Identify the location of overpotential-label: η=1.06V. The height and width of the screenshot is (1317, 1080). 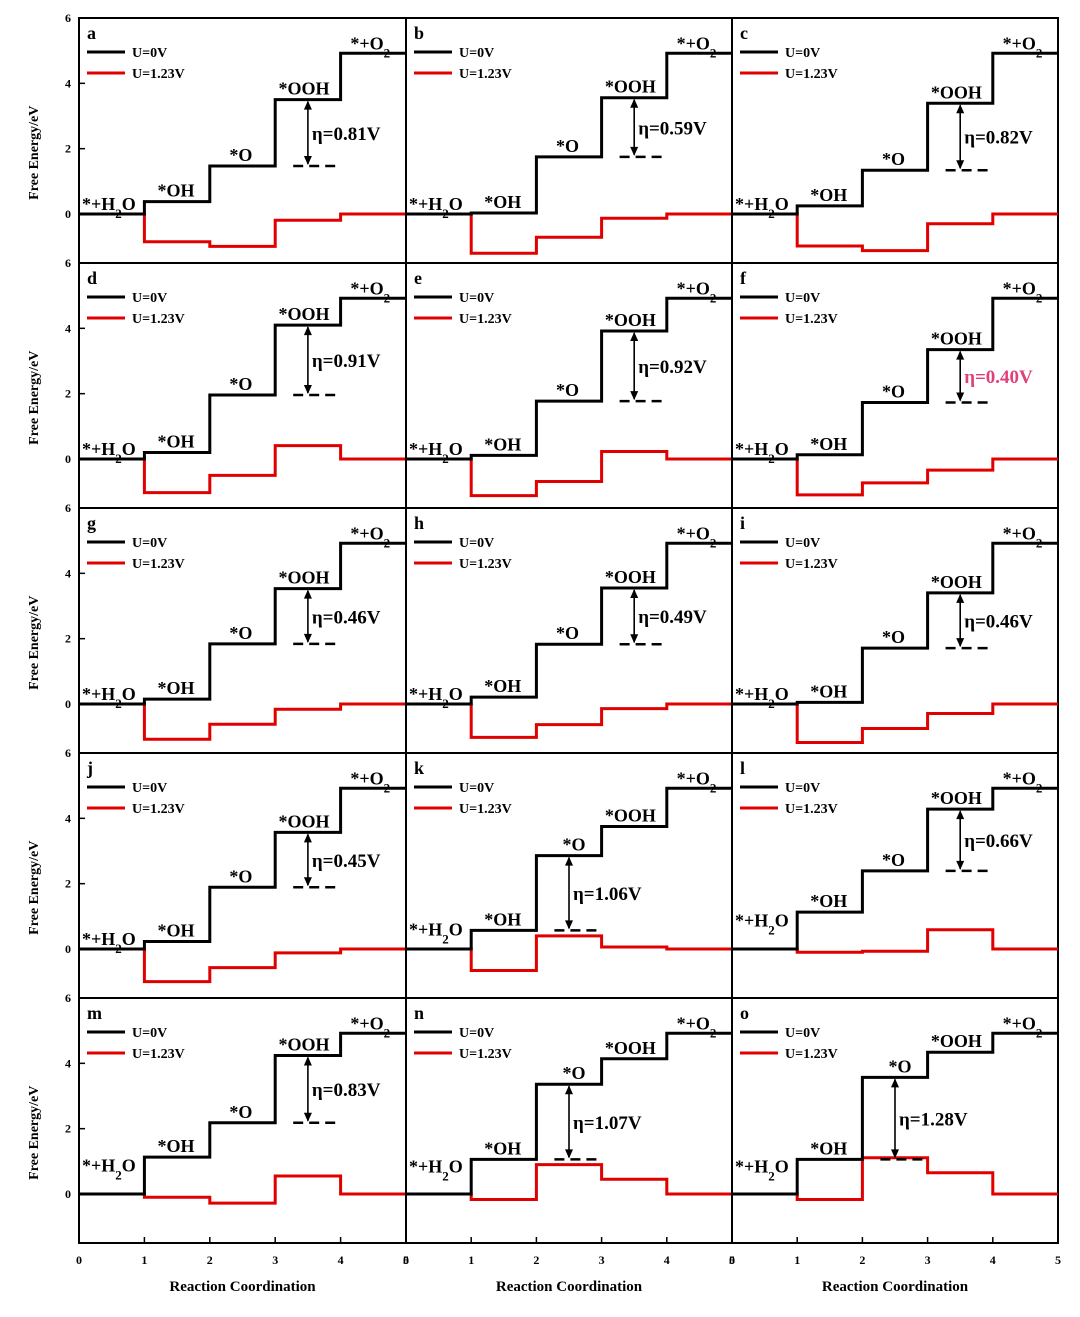
(607, 894).